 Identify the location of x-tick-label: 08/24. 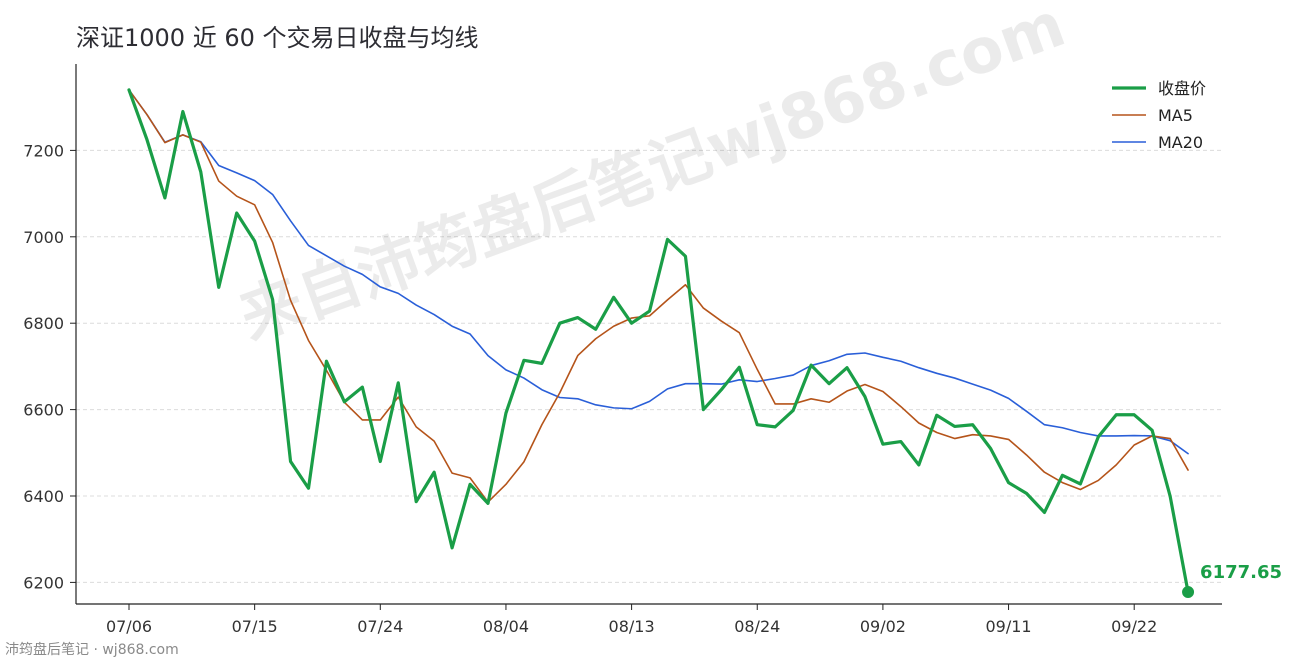
(757, 626).